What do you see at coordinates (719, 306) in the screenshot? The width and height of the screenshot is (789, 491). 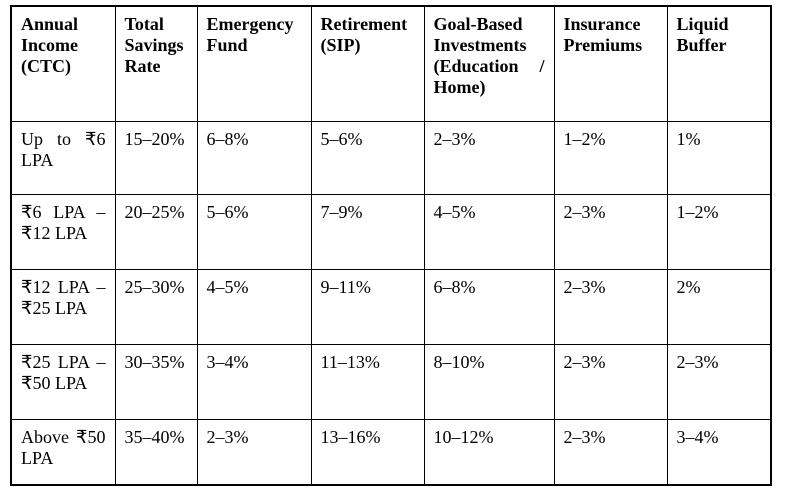 I see `cell-liquid-buffer: 2%` at bounding box center [719, 306].